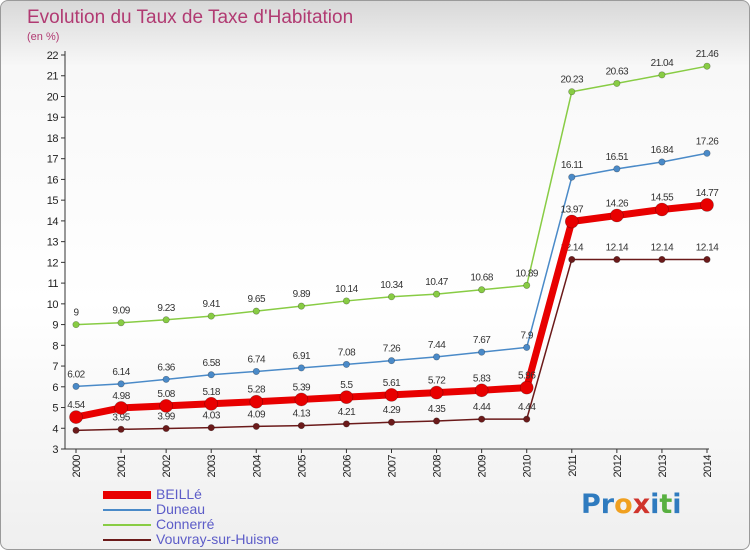 This screenshot has width=750, height=550. I want to click on data-label-connerr-: 10.89, so click(526, 273).